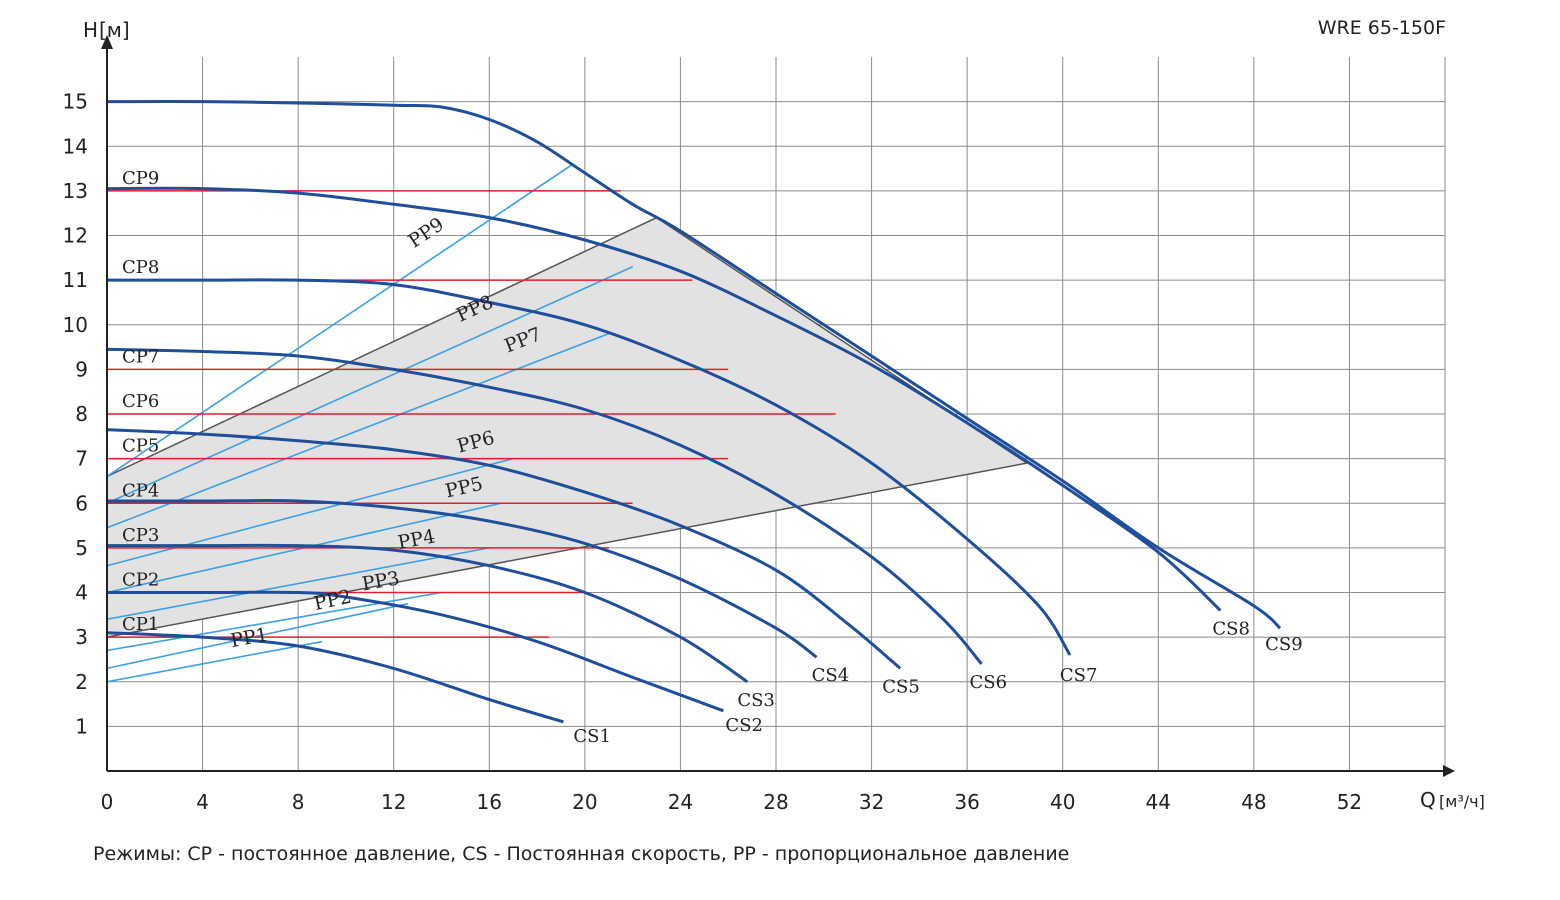 The image size is (1560, 900). I want to click on cs-curve-cs5, so click(504, 549).